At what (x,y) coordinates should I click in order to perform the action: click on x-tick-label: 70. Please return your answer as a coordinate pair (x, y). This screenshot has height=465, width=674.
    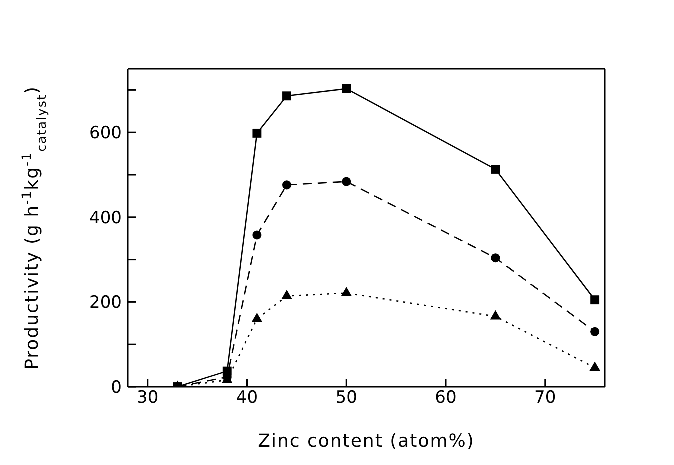
    Looking at the image, I should click on (545, 398).